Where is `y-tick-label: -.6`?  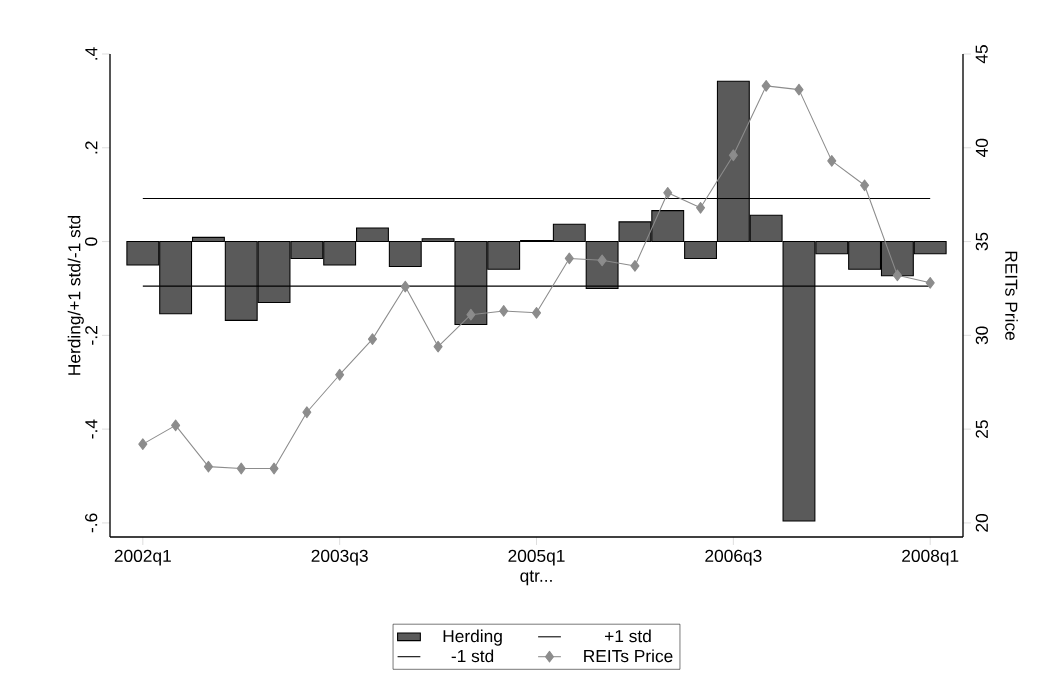 y-tick-label: -.6 is located at coordinates (91, 523).